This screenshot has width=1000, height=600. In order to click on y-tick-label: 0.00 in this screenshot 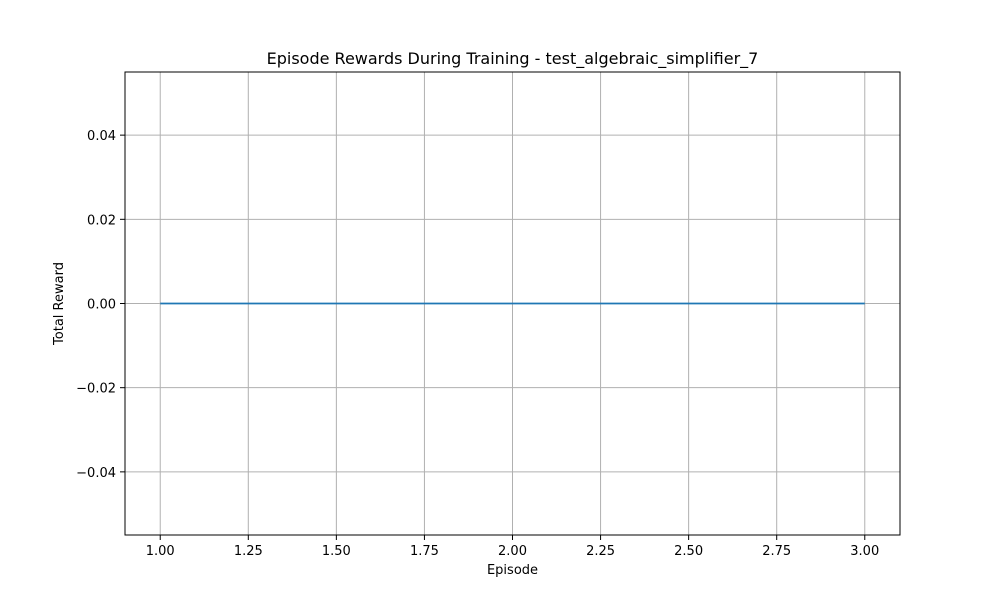, I will do `click(101, 305)`.